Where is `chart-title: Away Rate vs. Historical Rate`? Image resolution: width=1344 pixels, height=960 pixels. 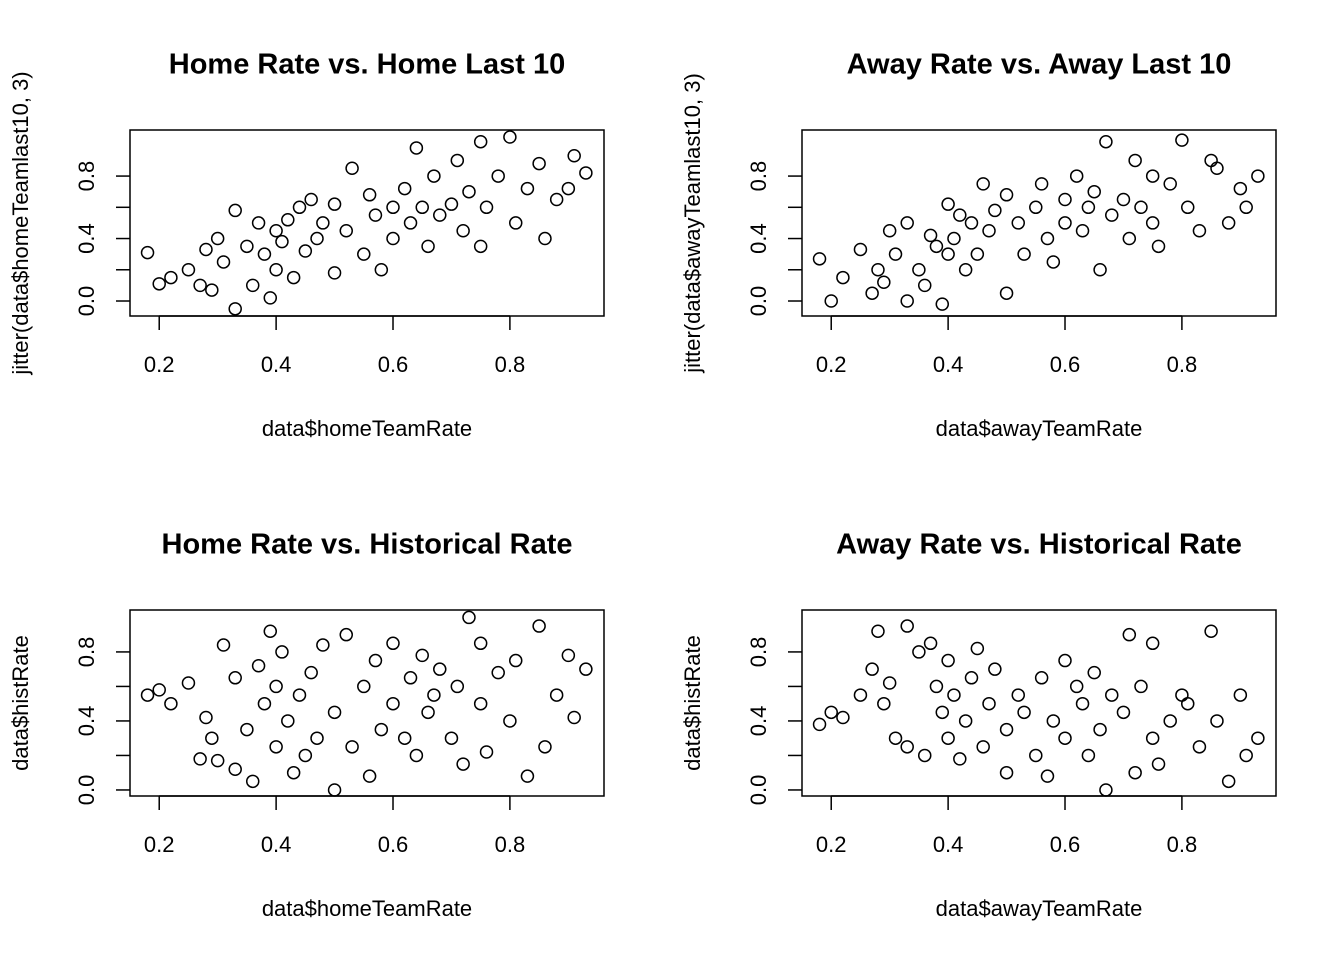
chart-title: Away Rate vs. Historical Rate is located at coordinates (1039, 545).